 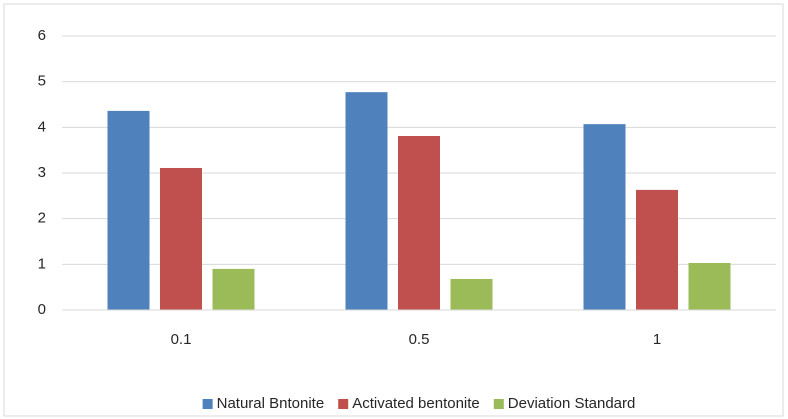 What do you see at coordinates (181, 339) in the screenshot?
I see `x-tick-label: 0.1` at bounding box center [181, 339].